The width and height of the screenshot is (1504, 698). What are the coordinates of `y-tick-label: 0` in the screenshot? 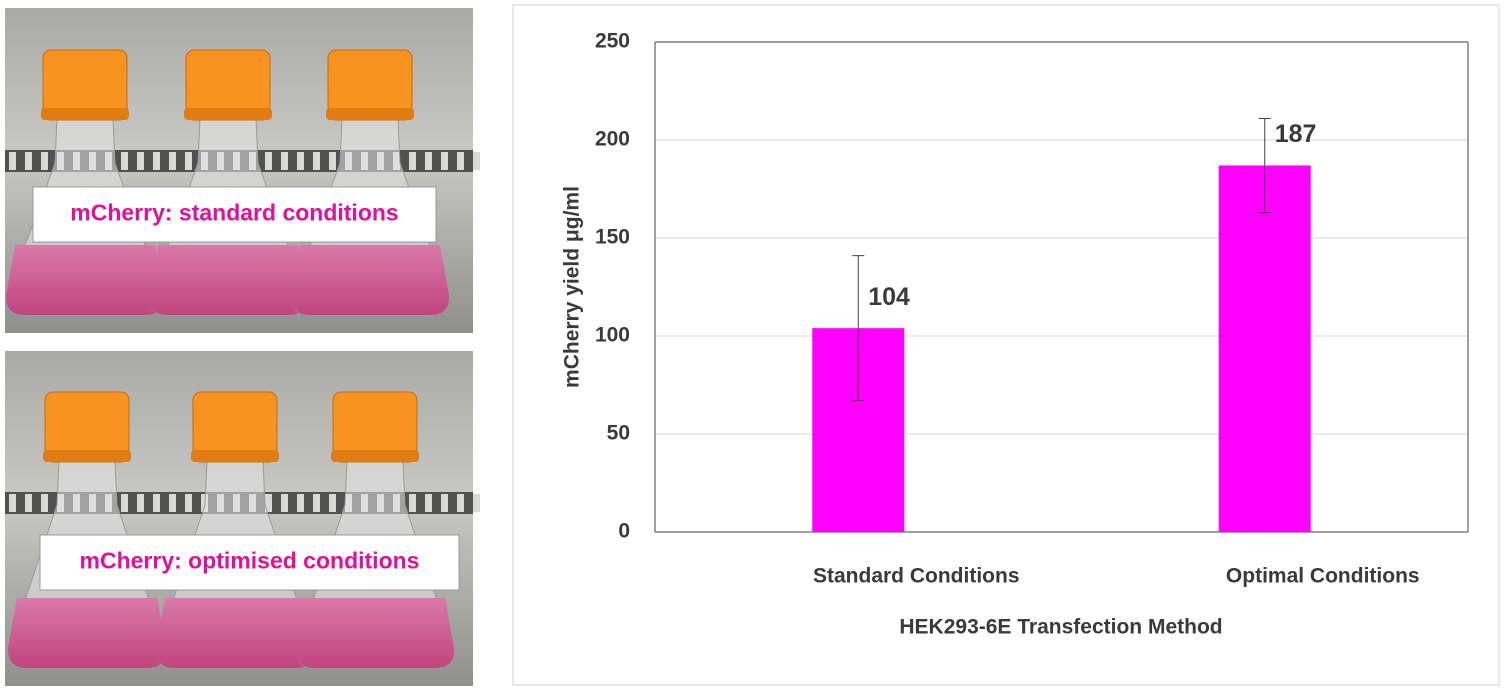 It's located at (624, 531).